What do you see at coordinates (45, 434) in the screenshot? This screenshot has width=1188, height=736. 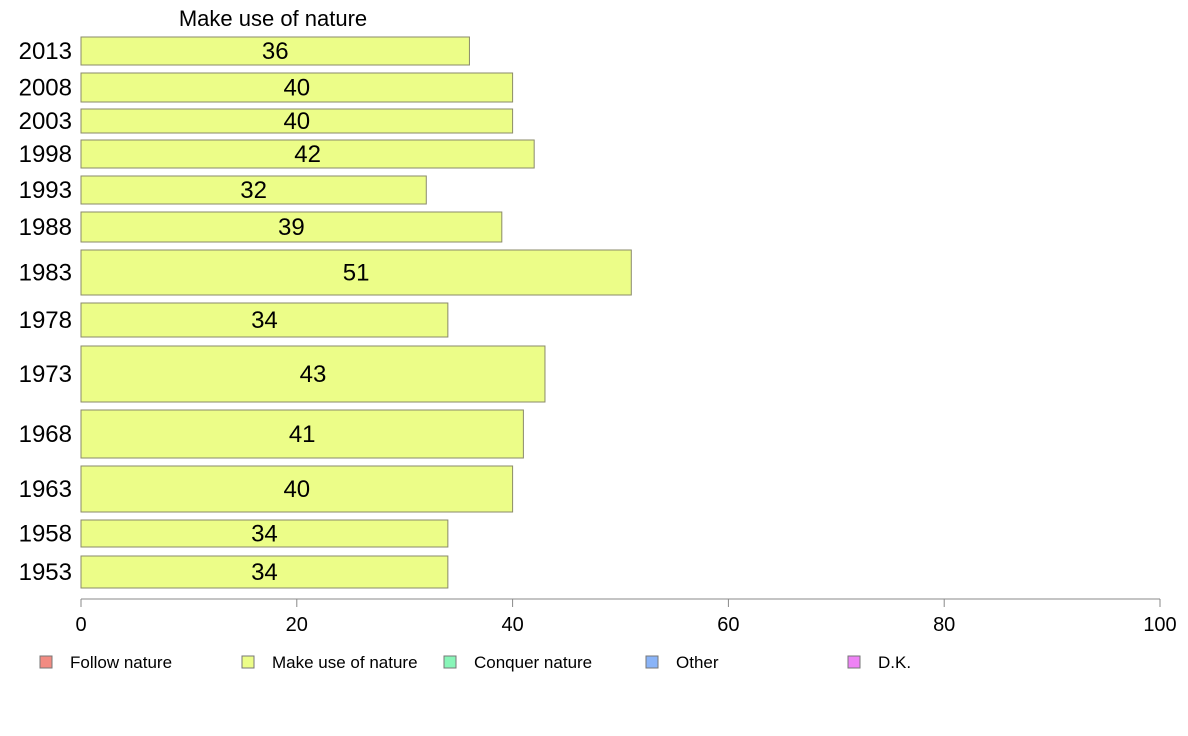 I see `category-label-1968: 1968` at bounding box center [45, 434].